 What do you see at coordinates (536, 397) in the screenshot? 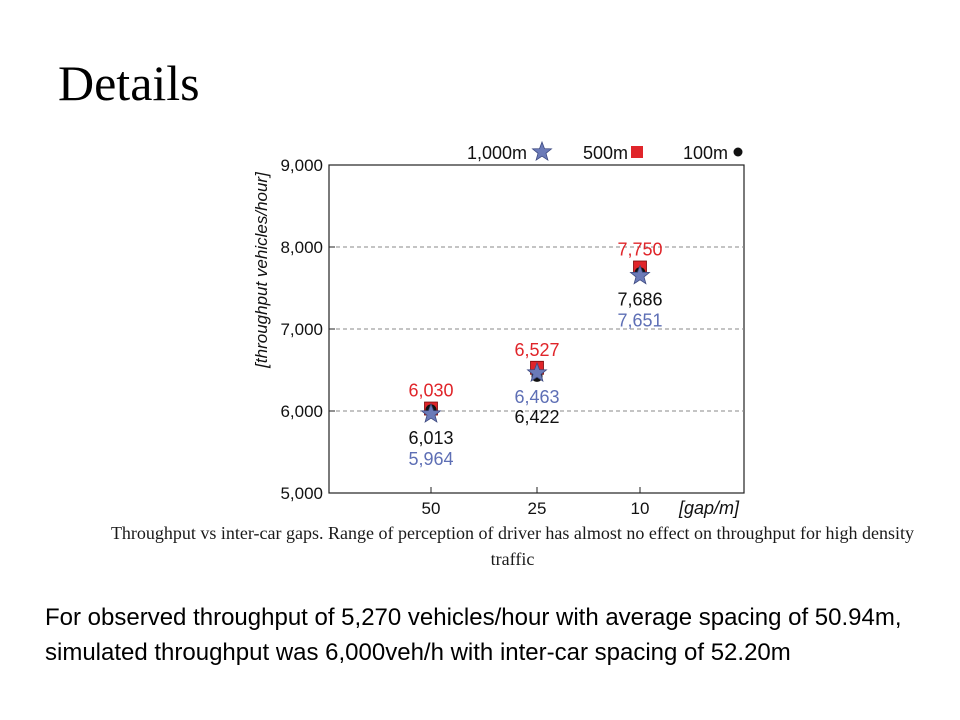
I see `data-label: 6,463` at bounding box center [536, 397].